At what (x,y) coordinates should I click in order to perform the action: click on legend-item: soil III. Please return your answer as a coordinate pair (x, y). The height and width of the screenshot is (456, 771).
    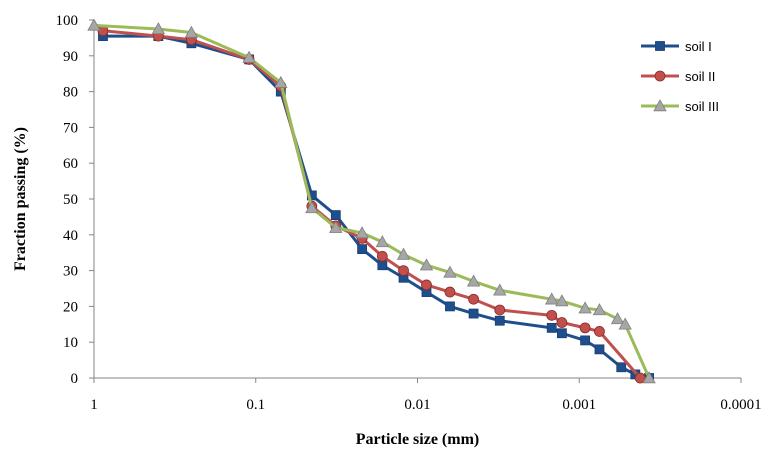
    Looking at the image, I should click on (680, 106).